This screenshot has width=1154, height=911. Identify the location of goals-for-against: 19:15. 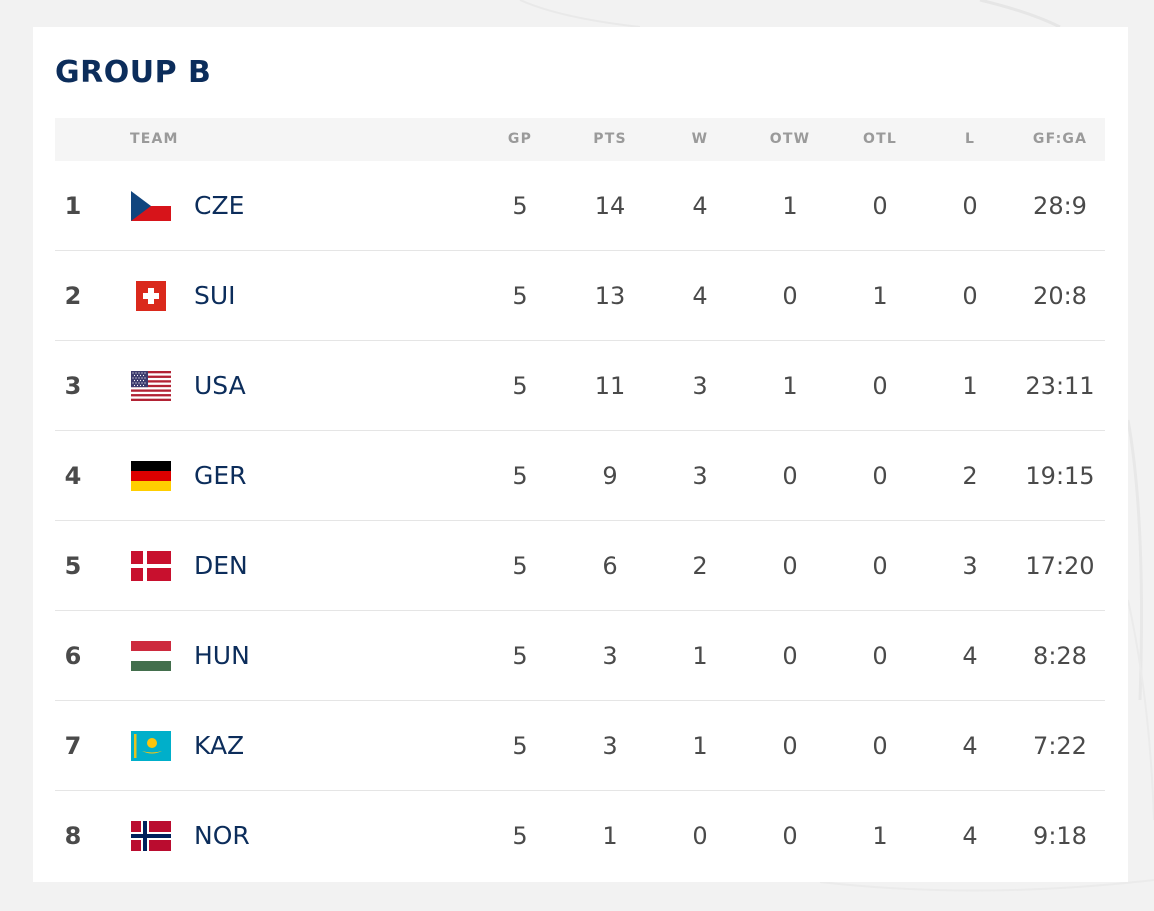
(1060, 476).